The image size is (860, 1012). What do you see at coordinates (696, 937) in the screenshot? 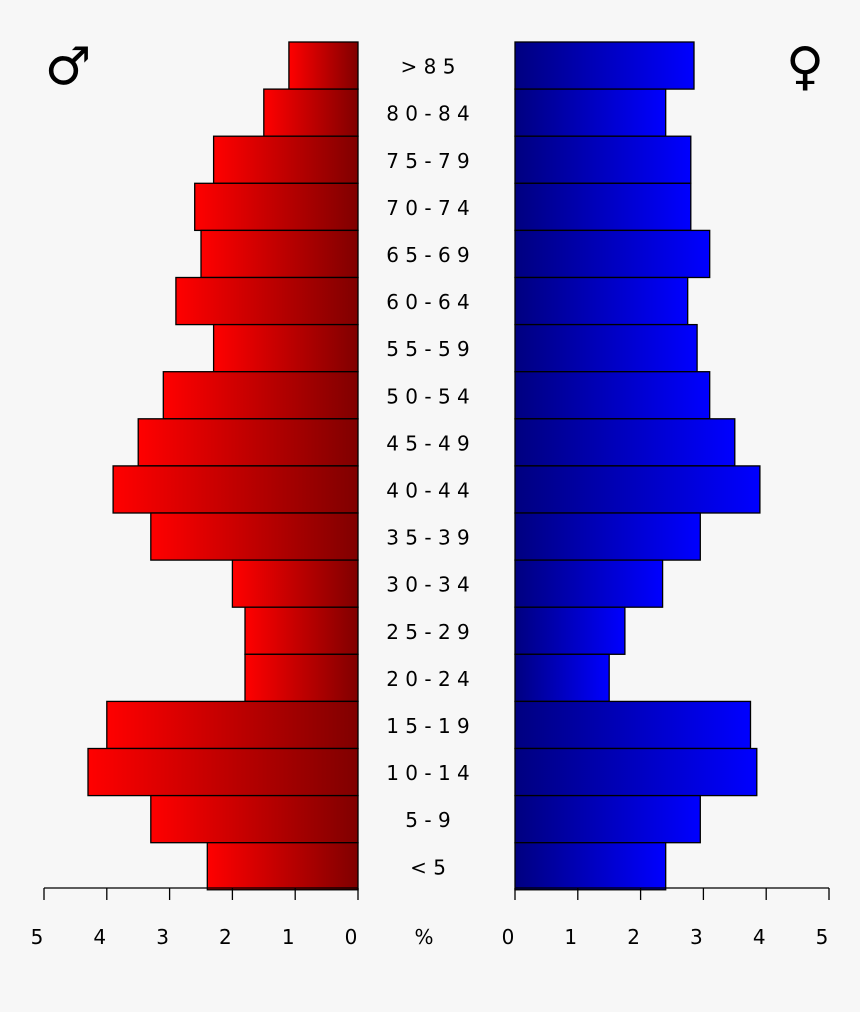
I see `female-tick-label-3: 3` at bounding box center [696, 937].